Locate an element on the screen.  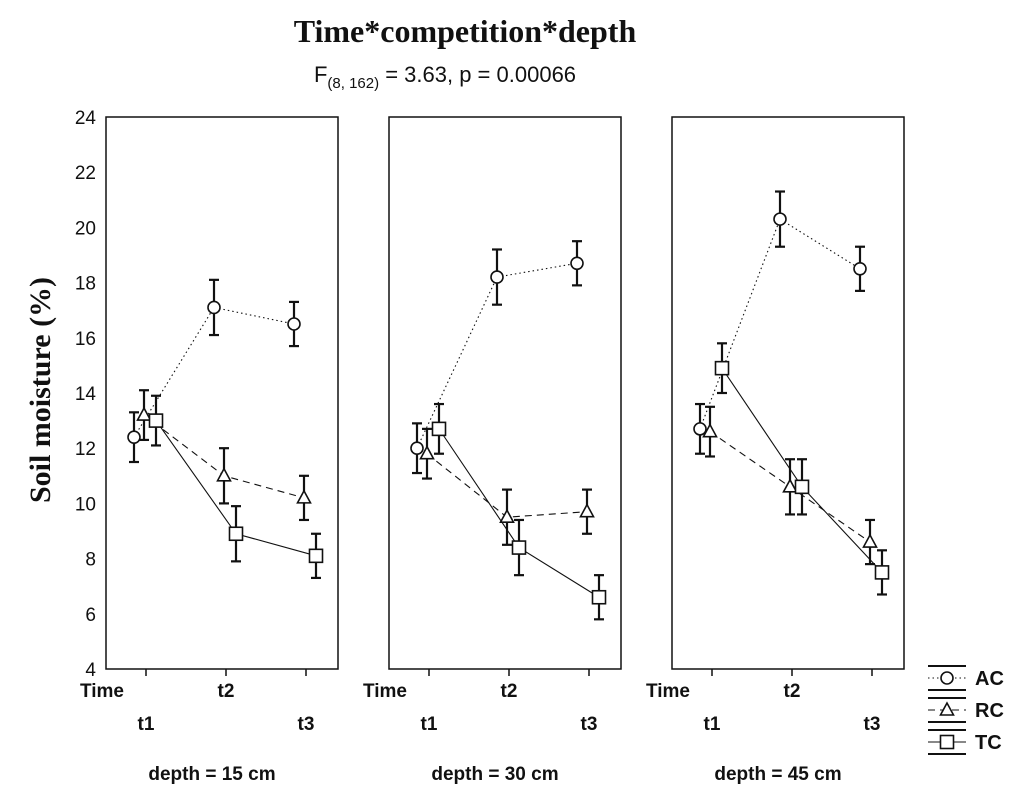
panel-label: depth = 30 cm is located at coordinates (494, 774).